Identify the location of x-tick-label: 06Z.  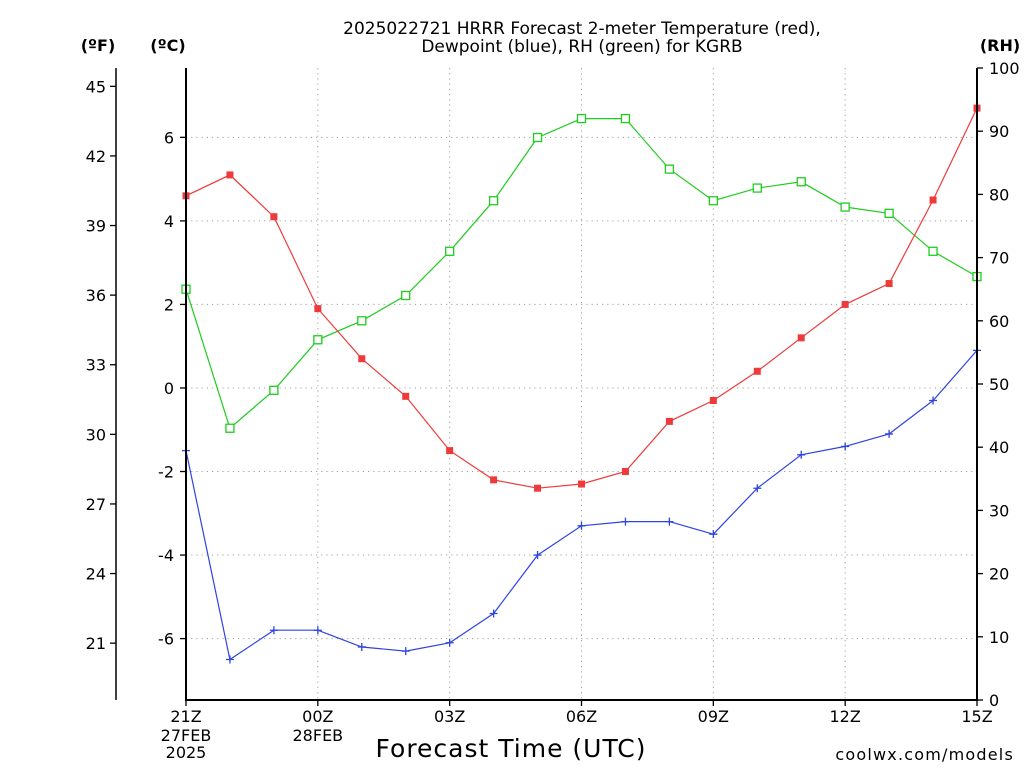
(581, 716).